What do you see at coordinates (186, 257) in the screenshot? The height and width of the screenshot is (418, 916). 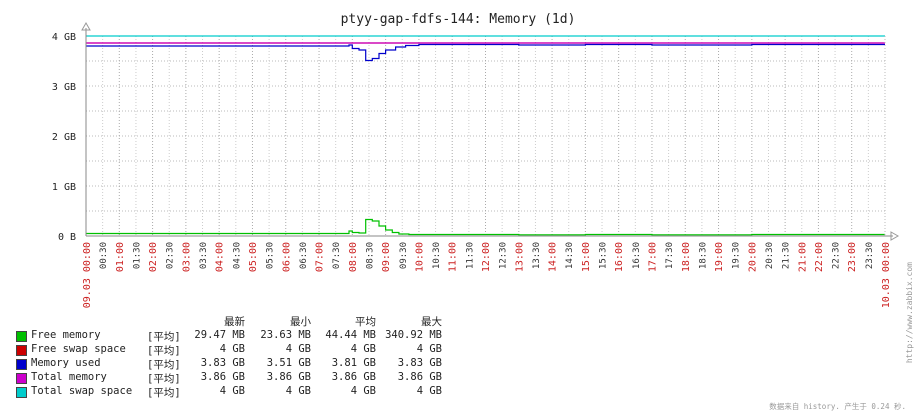 I see `x-tick-label: 03:00` at bounding box center [186, 257].